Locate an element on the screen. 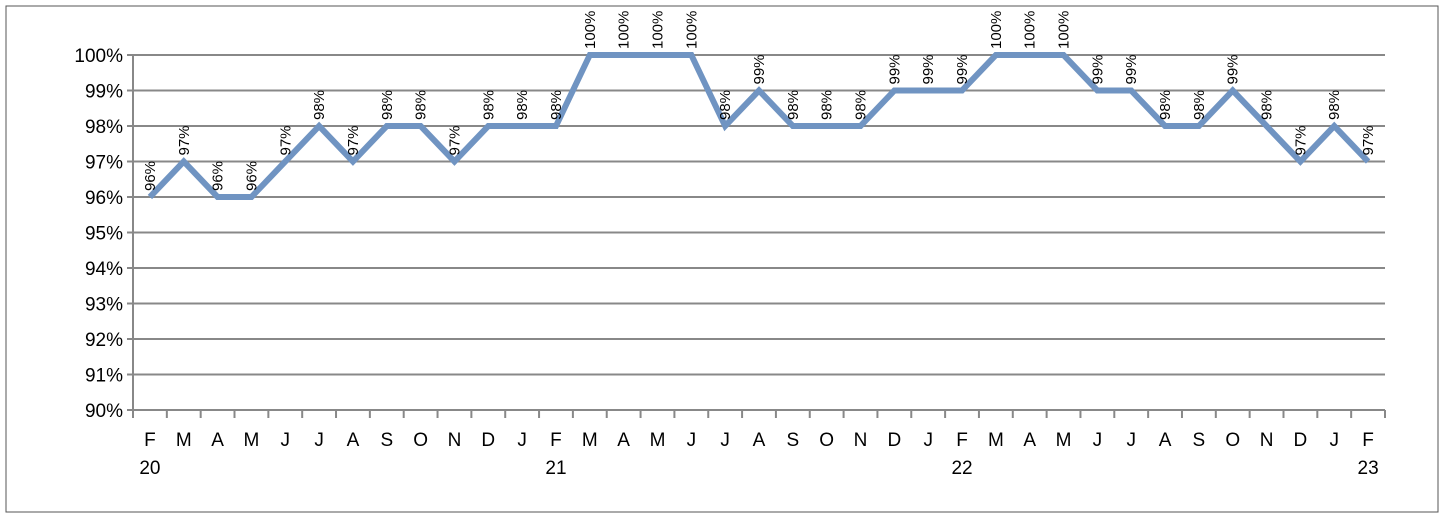 This screenshot has height=520, width=1450. y-tick-label: 91% is located at coordinates (104, 376).